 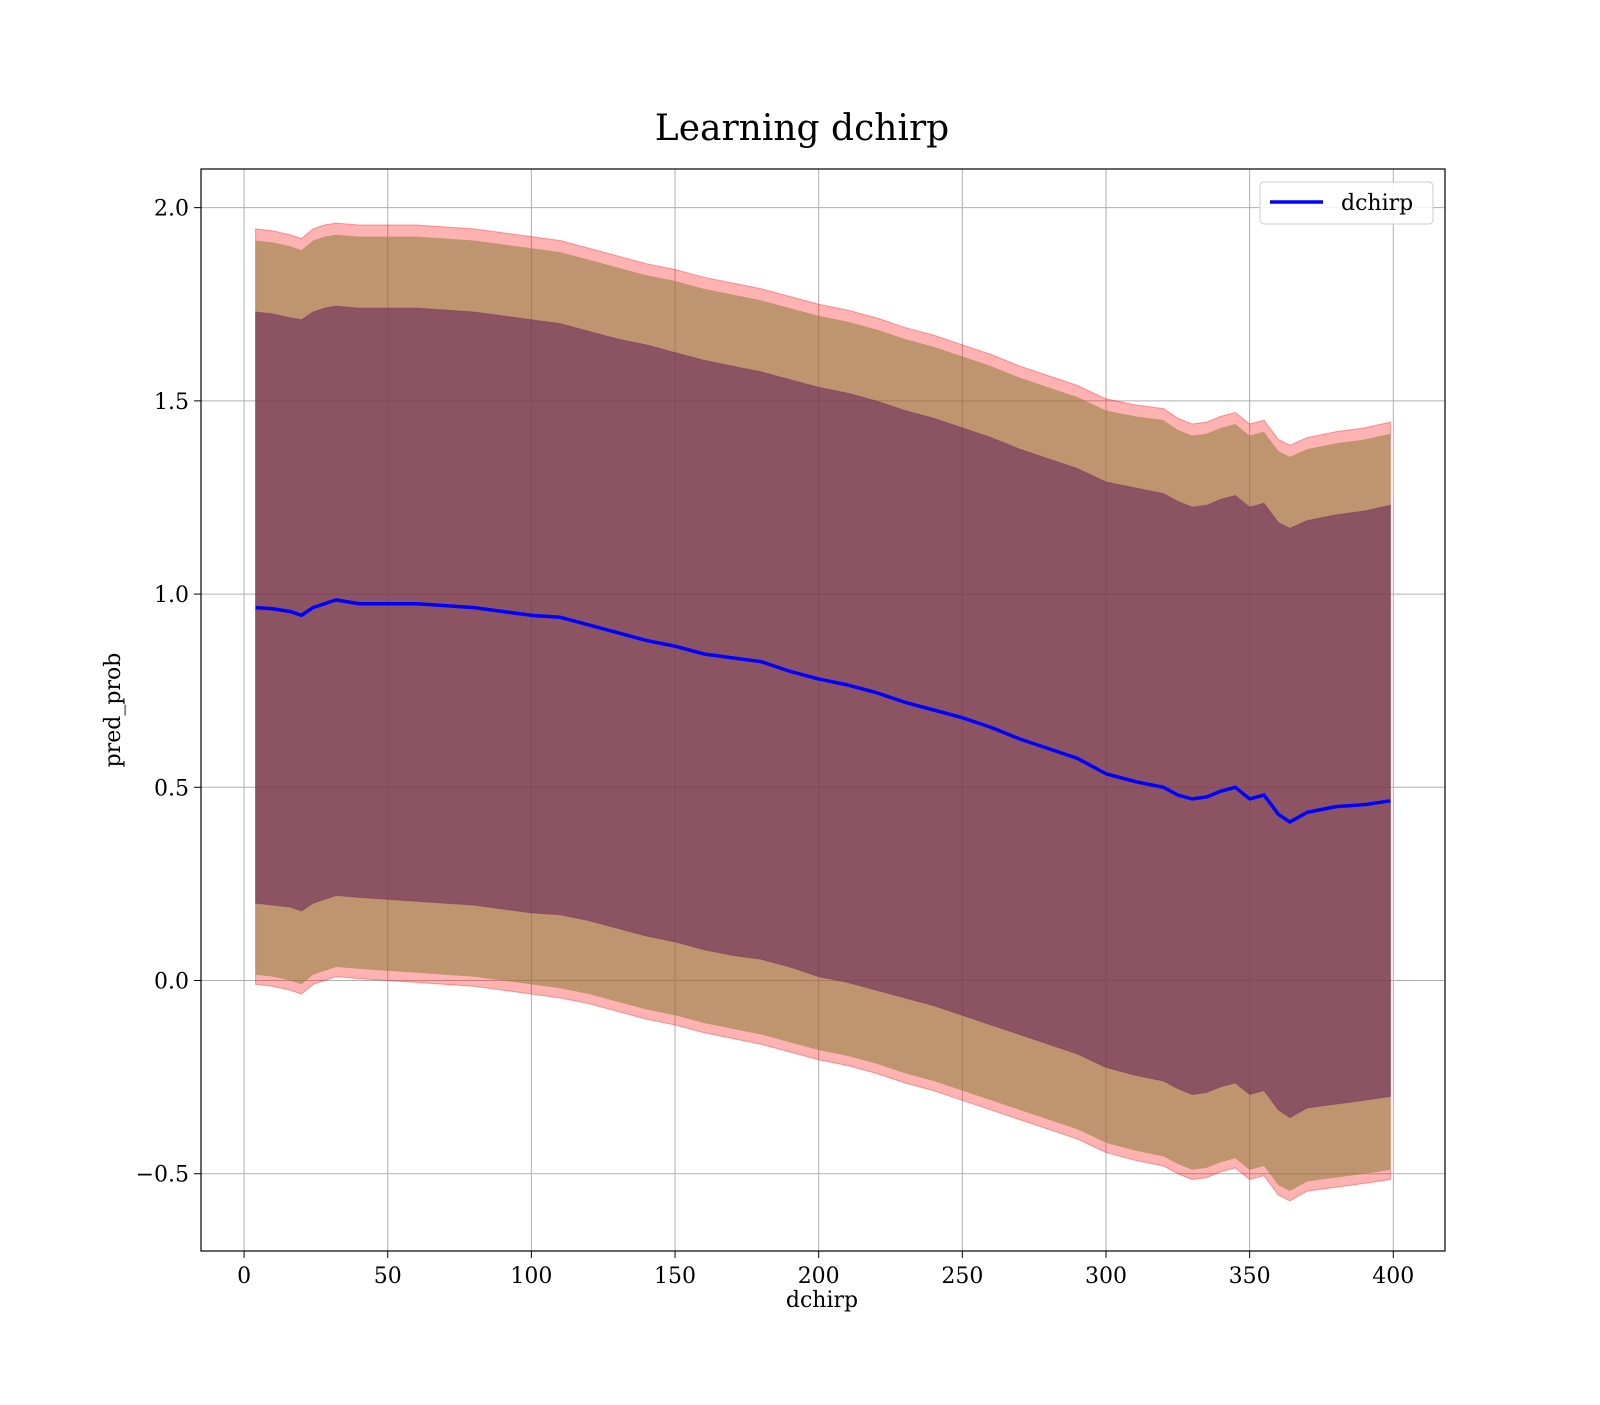 I want to click on y-tick-label: 1.0, so click(x=171, y=595).